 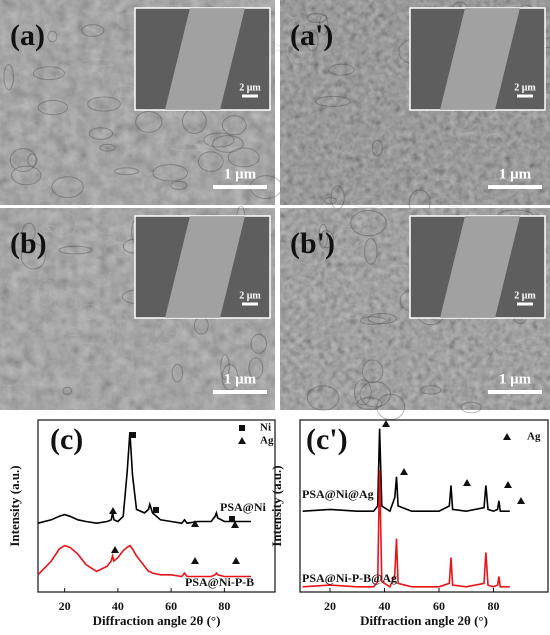 What do you see at coordinates (493, 606) in the screenshot?
I see `x-tick-label: 80` at bounding box center [493, 606].